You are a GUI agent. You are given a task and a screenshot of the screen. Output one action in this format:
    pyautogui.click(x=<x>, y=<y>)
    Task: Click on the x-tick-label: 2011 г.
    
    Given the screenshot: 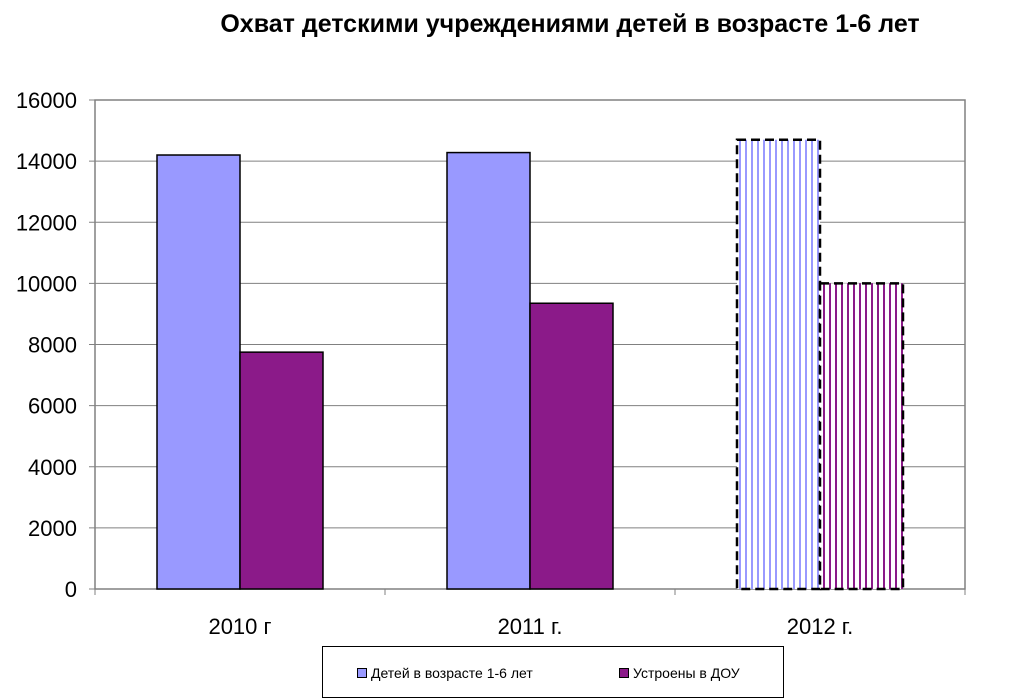 What is the action you would take?
    pyautogui.click(x=530, y=626)
    